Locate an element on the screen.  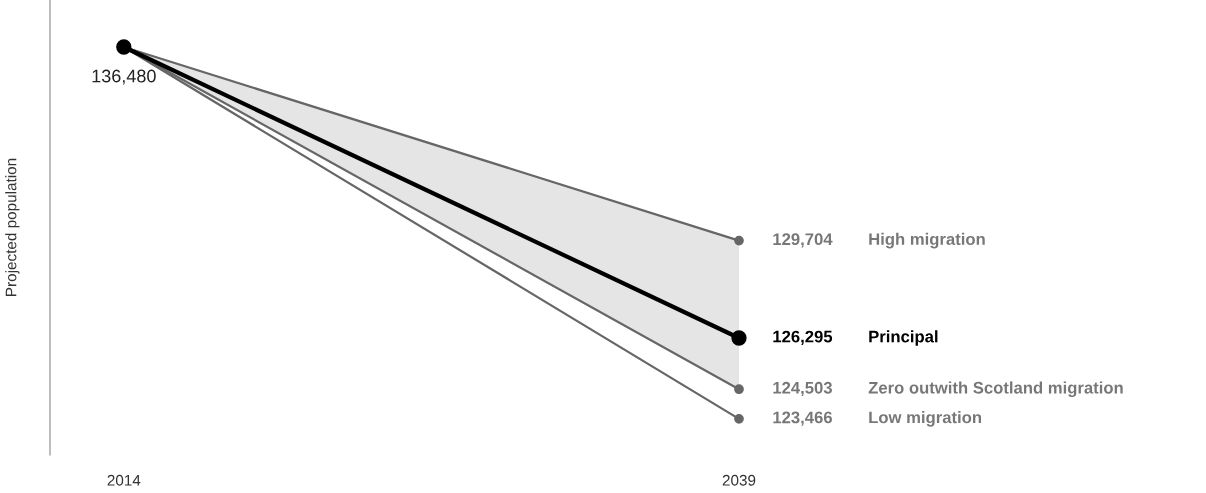
data-label: 136,480 is located at coordinates (124, 77).